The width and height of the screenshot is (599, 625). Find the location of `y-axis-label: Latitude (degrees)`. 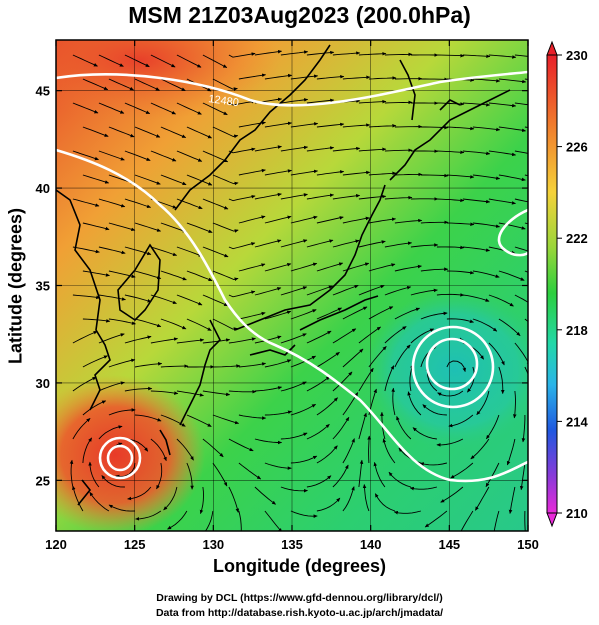

y-axis-label: Latitude (degrees) is located at coordinates (15, 286).